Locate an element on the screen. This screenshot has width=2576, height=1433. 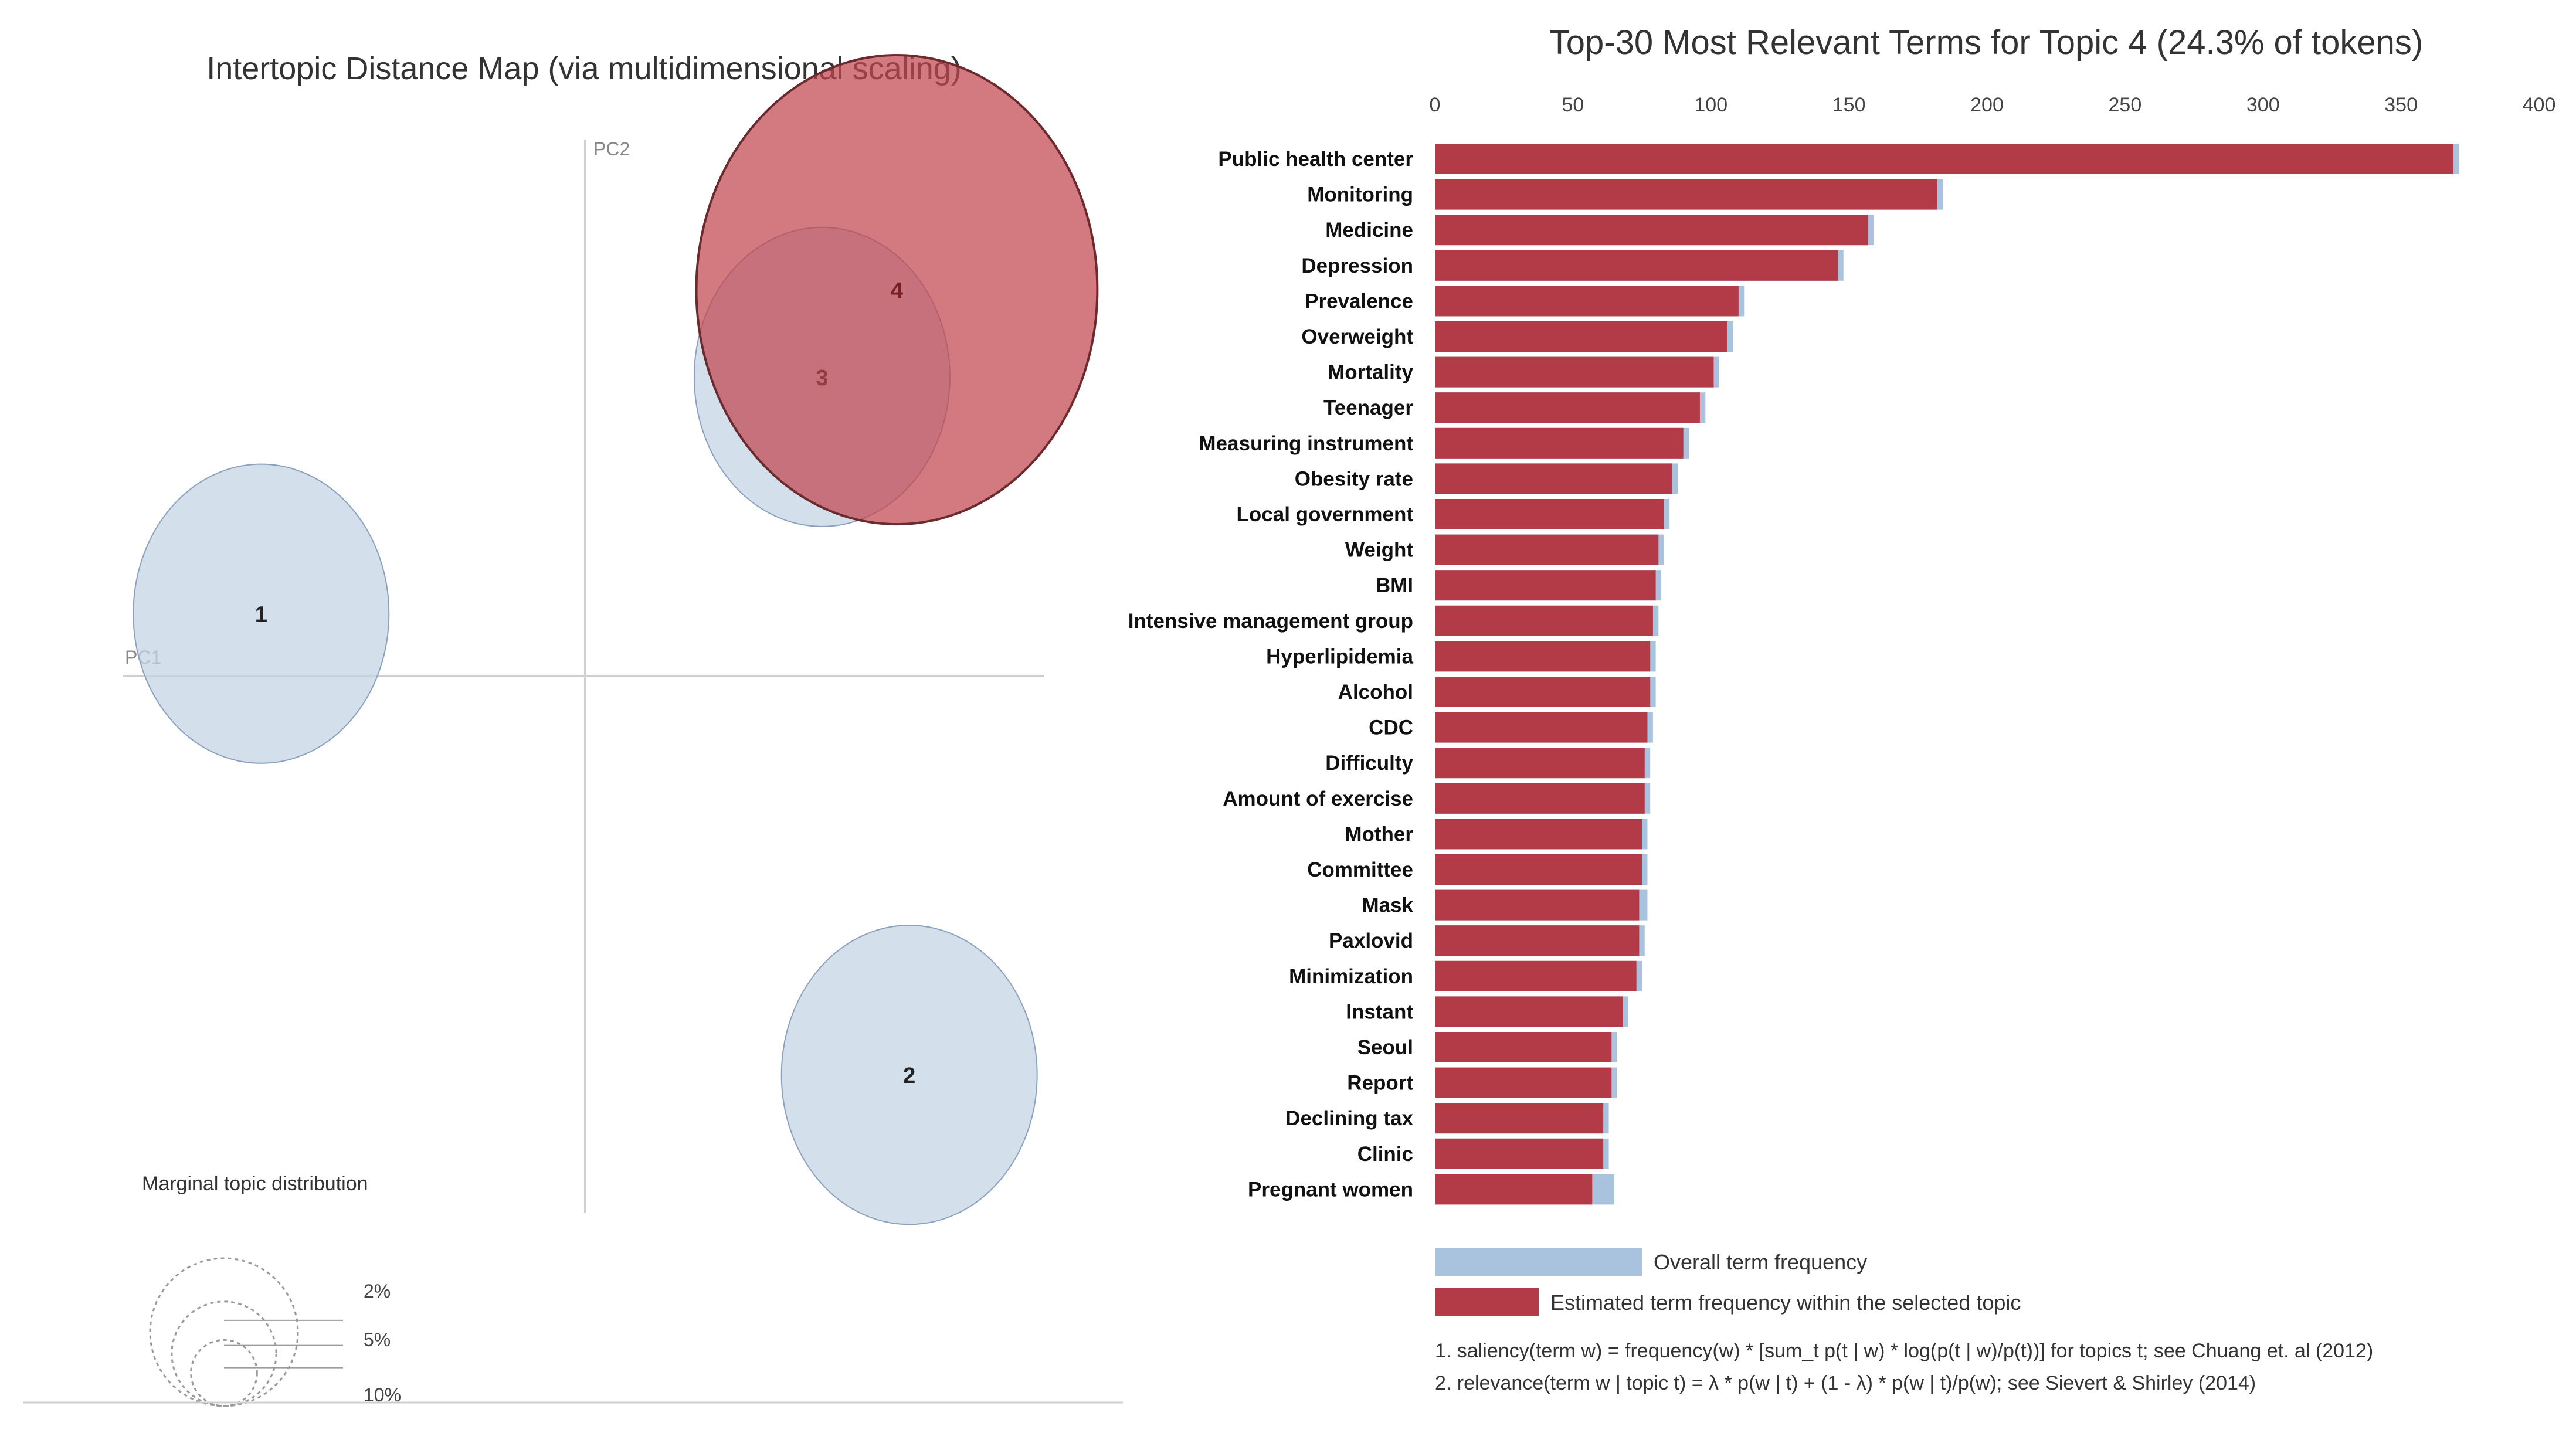
term-label: Clinic is located at coordinates (1385, 1154).